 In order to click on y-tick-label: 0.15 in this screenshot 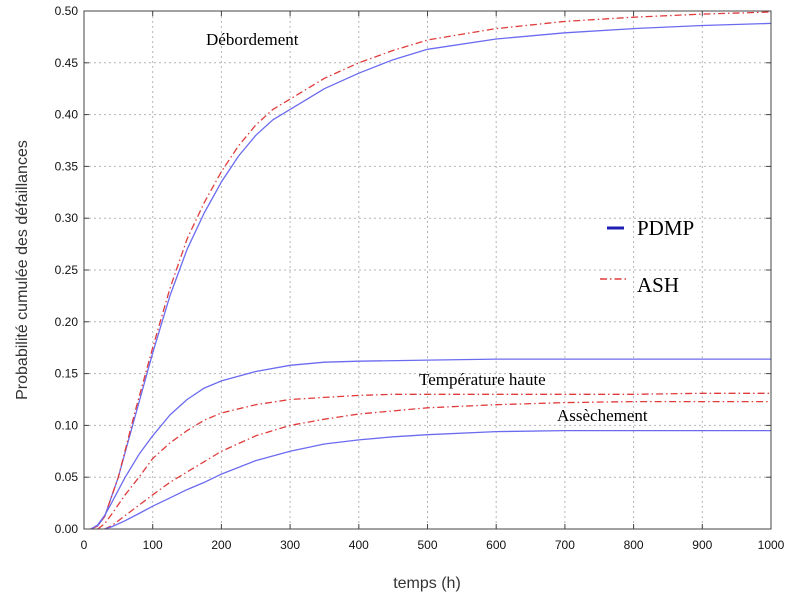, I will do `click(67, 374)`.